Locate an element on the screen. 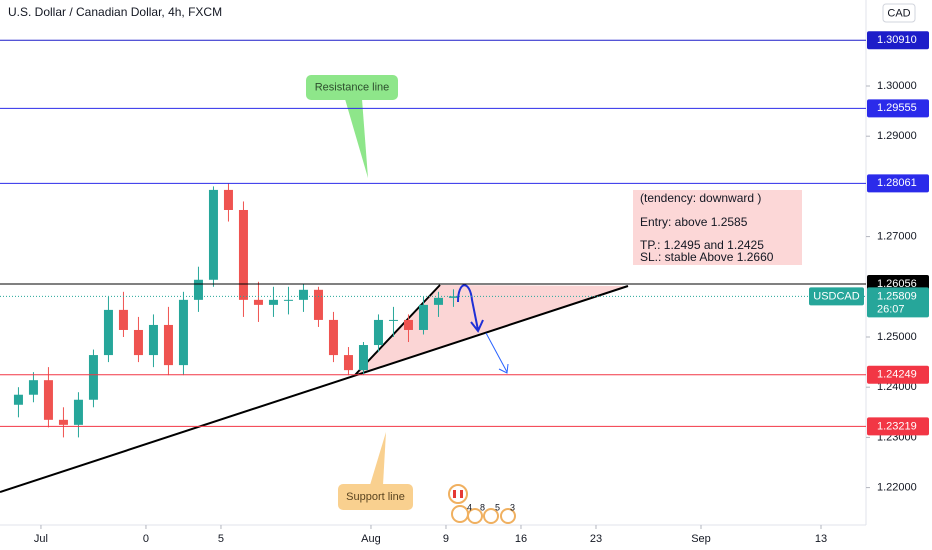  event-count: 3 is located at coordinates (512, 507).